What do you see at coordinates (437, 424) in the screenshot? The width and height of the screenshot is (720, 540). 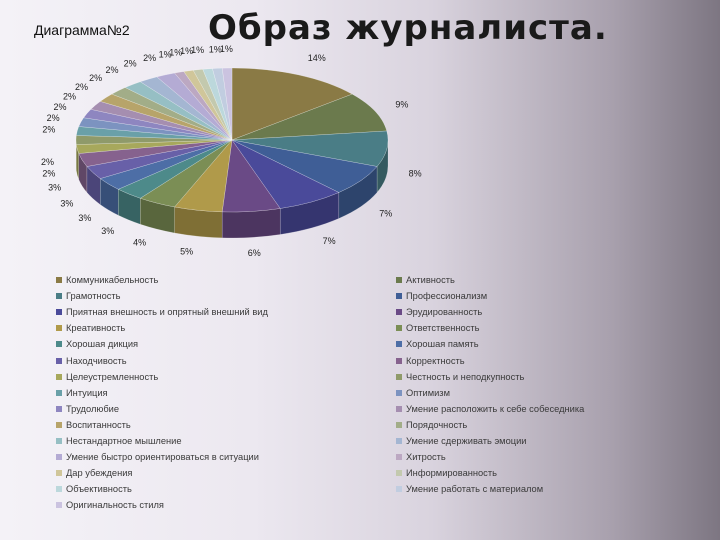 I see `legend-label: Порядочность` at bounding box center [437, 424].